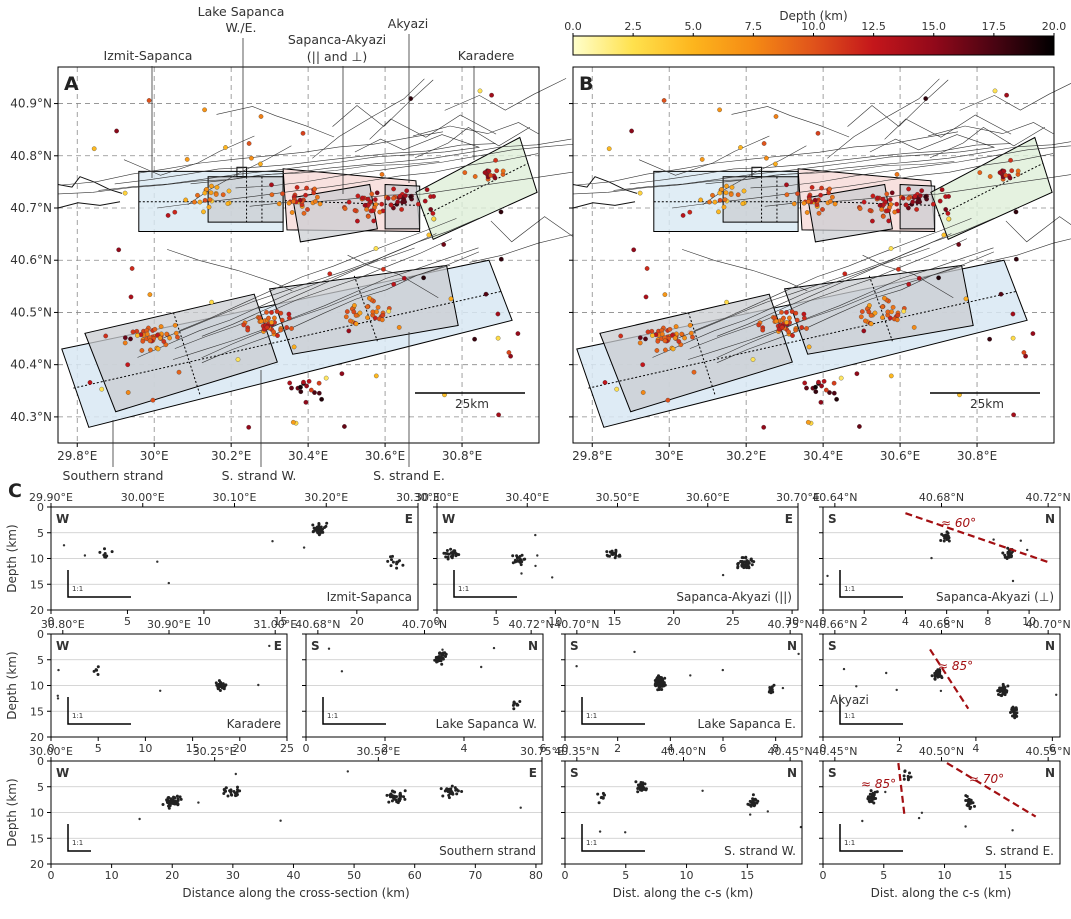 The height and width of the screenshot is (919, 1071). Describe the element at coordinates (418, 497) in the screenshot. I see `top-tick-label: 30.30°E` at that location.